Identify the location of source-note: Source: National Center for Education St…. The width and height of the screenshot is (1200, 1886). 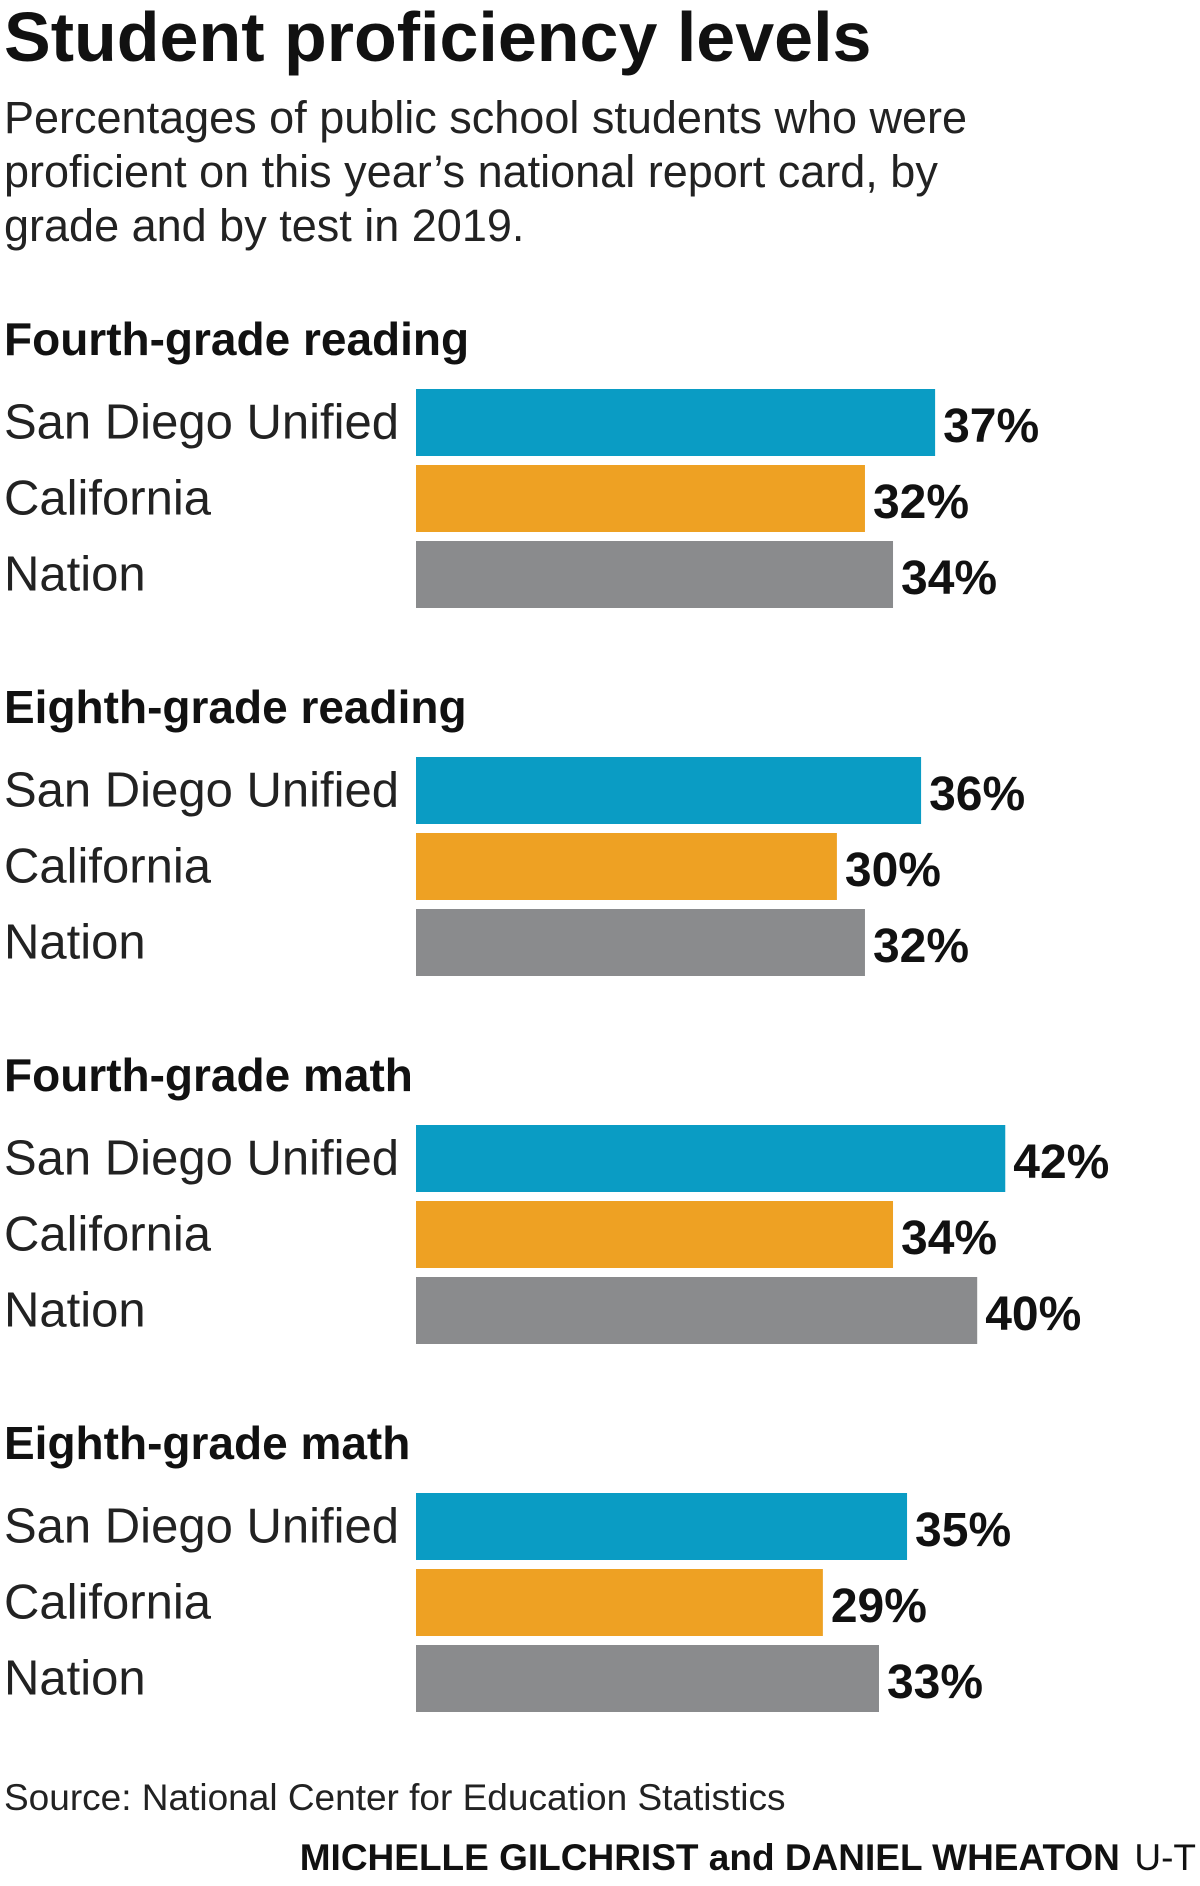
(395, 1797).